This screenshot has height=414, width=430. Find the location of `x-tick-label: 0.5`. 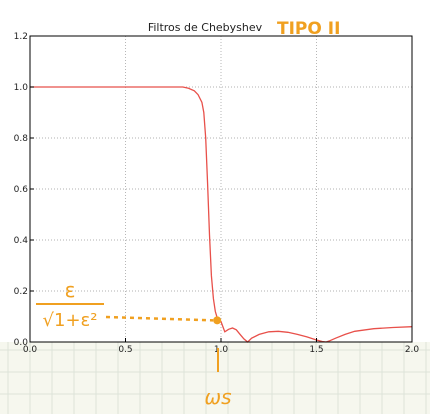

x-tick-label: 0.5 is located at coordinates (125, 350).